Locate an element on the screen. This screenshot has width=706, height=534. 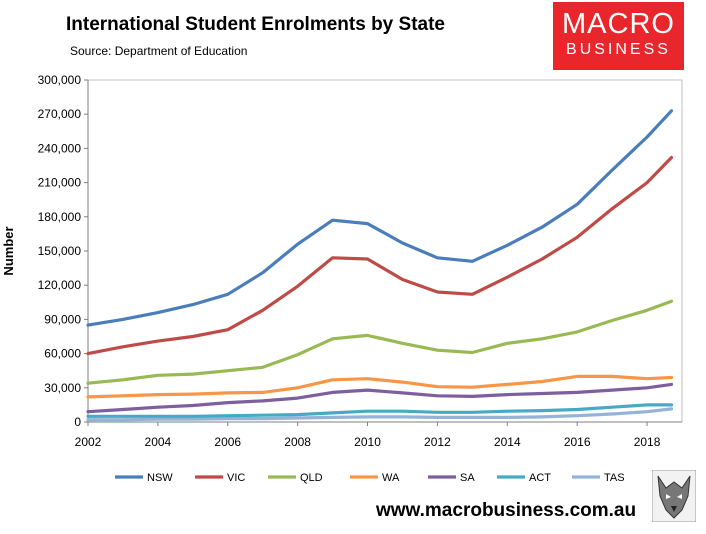
website-url: www.macrobusiness.com.au is located at coordinates (506, 510).